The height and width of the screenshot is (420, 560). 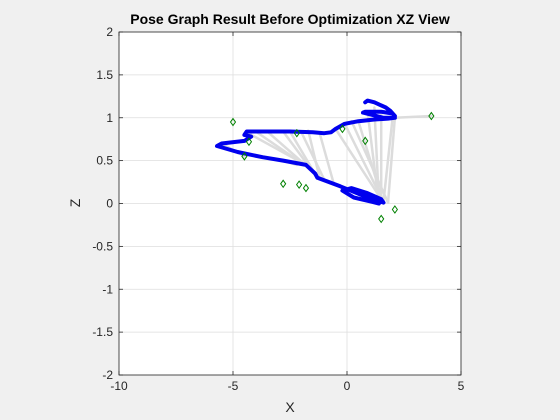 What do you see at coordinates (109, 118) in the screenshot?
I see `y-tick-label: 1` at bounding box center [109, 118].